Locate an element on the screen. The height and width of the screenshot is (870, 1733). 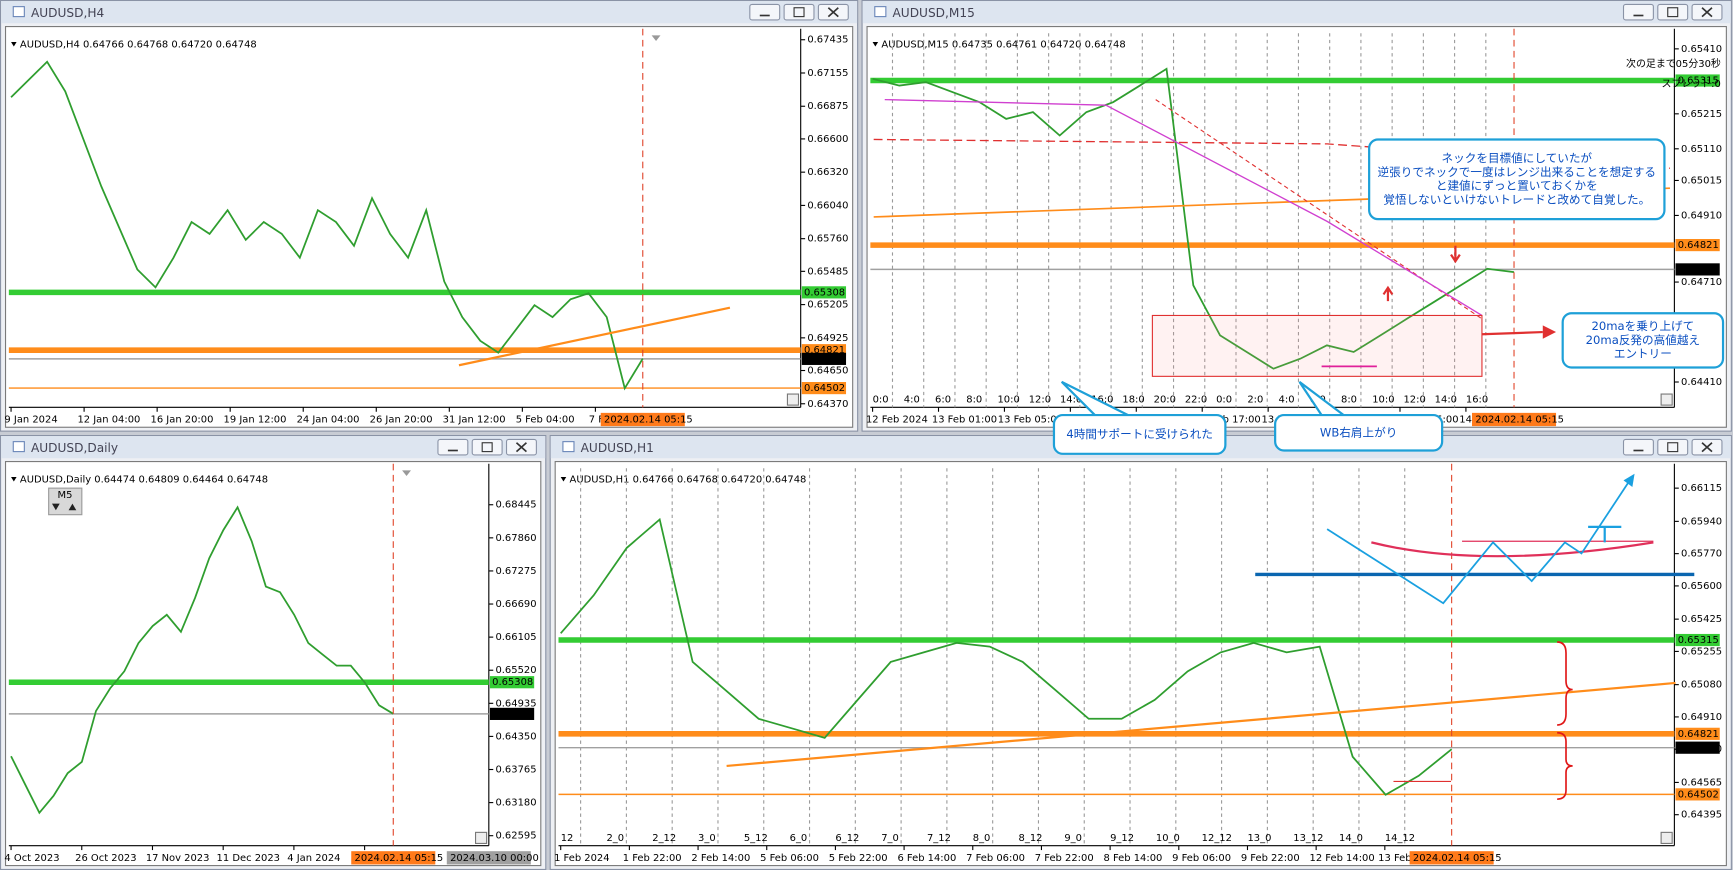
x-tick-label: 1 Feb 22:00 is located at coordinates (652, 858).